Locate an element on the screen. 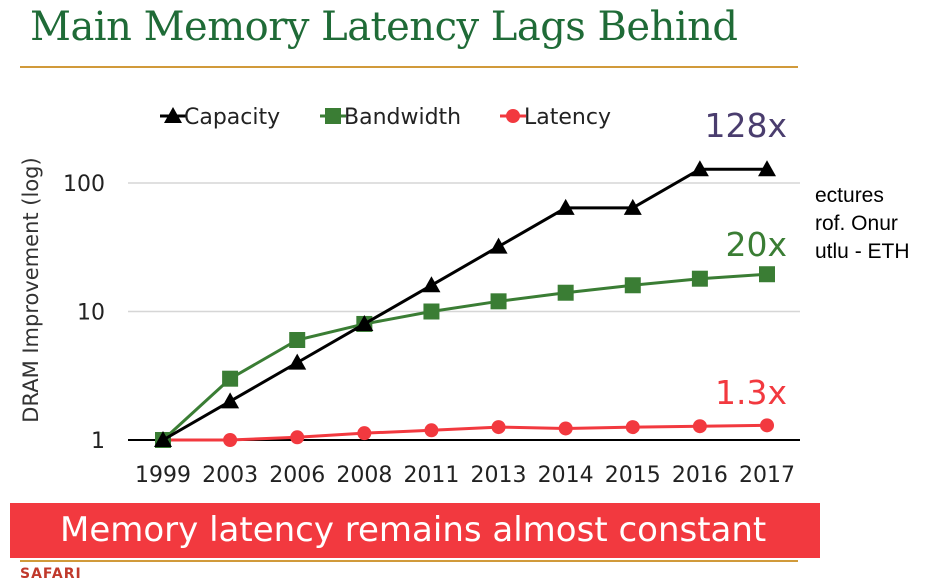 The width and height of the screenshot is (948, 582). series-latency is located at coordinates (465, 432).